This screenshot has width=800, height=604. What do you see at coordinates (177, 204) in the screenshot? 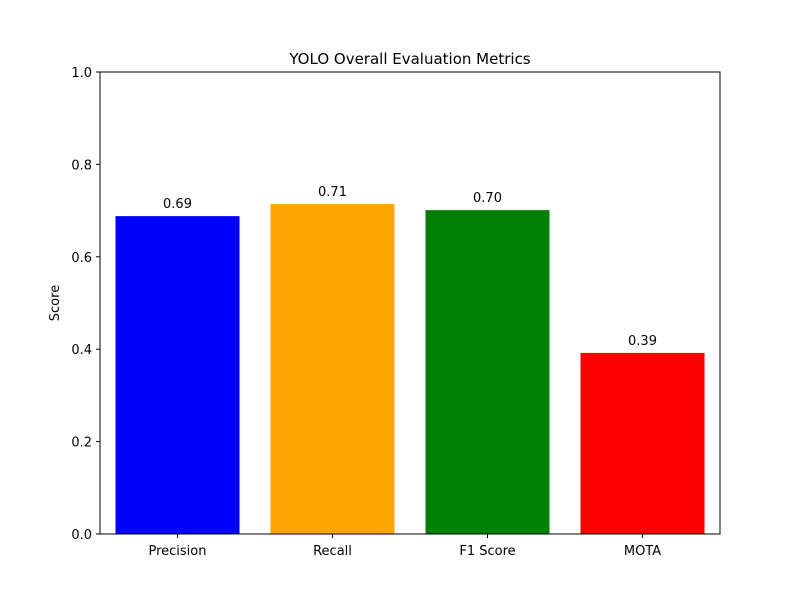
I see `value-label: 0.69` at bounding box center [177, 204].